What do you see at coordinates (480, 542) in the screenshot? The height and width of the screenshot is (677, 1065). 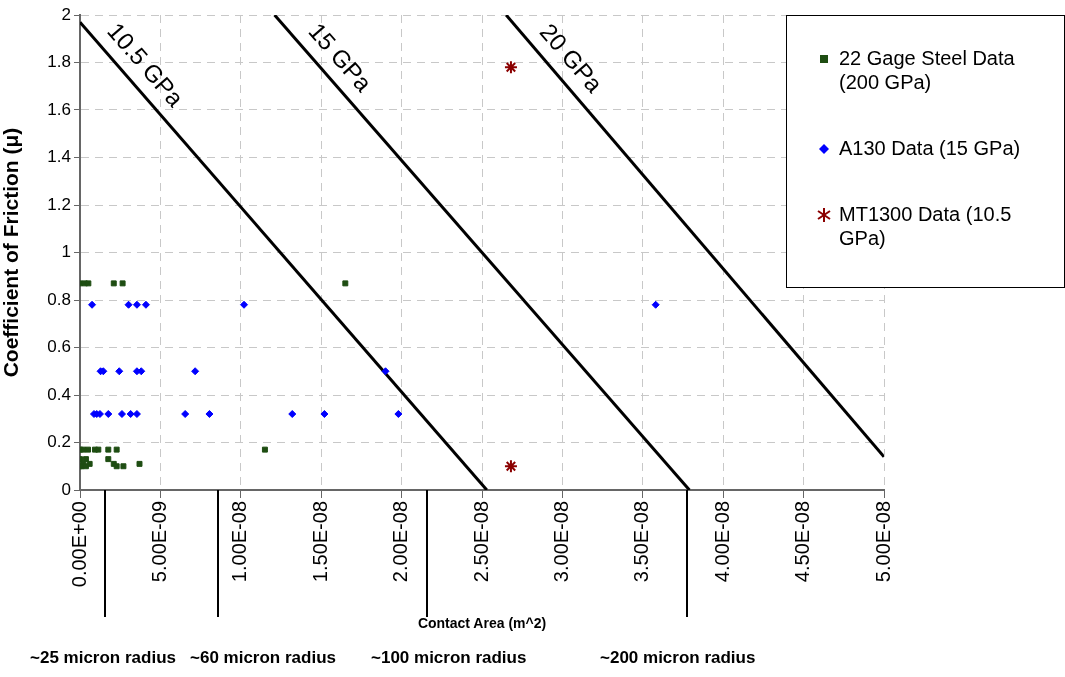 I see `x-tick-label: 2.50E-08` at bounding box center [480, 542].